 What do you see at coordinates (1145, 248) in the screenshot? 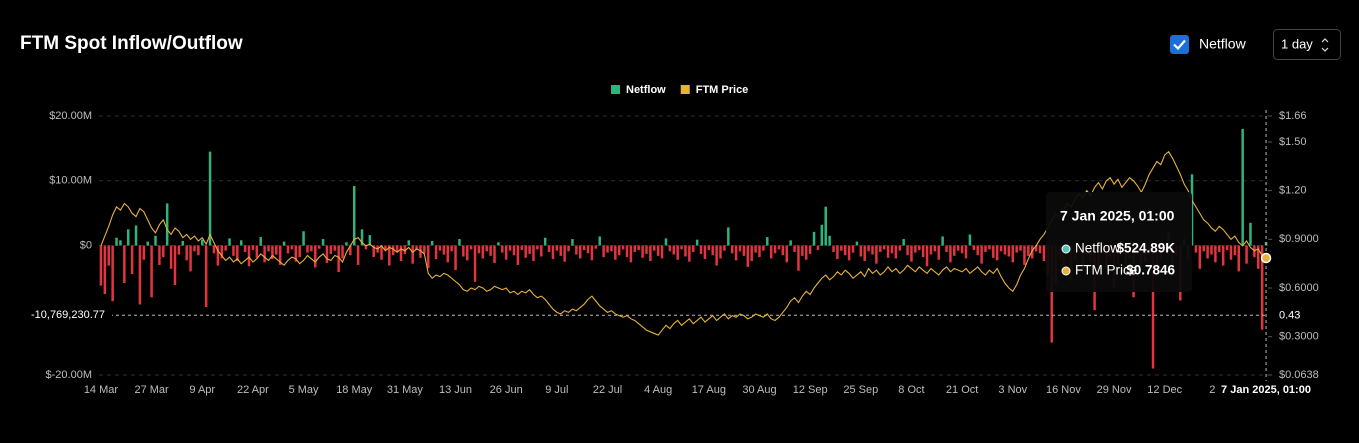
I see `tooltip-value: $524.89K` at bounding box center [1145, 248].